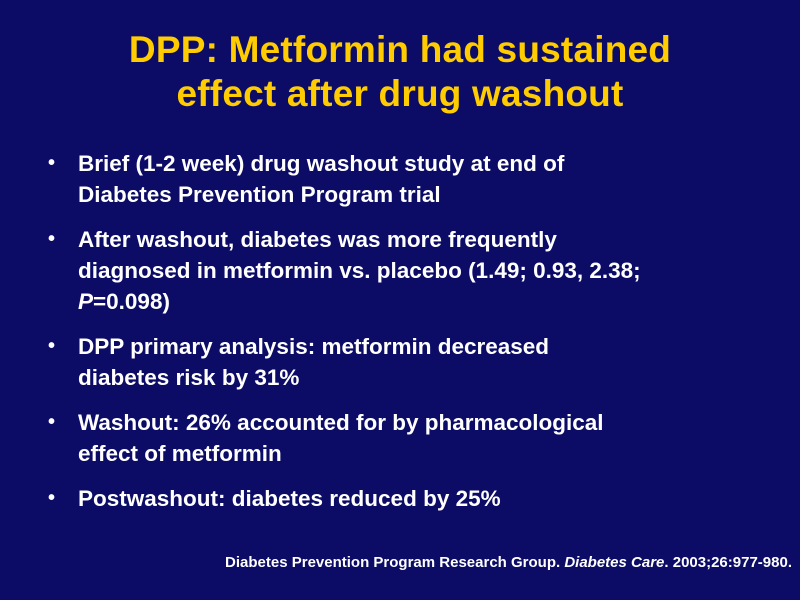 The width and height of the screenshot is (800, 600). I want to click on citation-details: . 2003;26:977-980., so click(728, 562).